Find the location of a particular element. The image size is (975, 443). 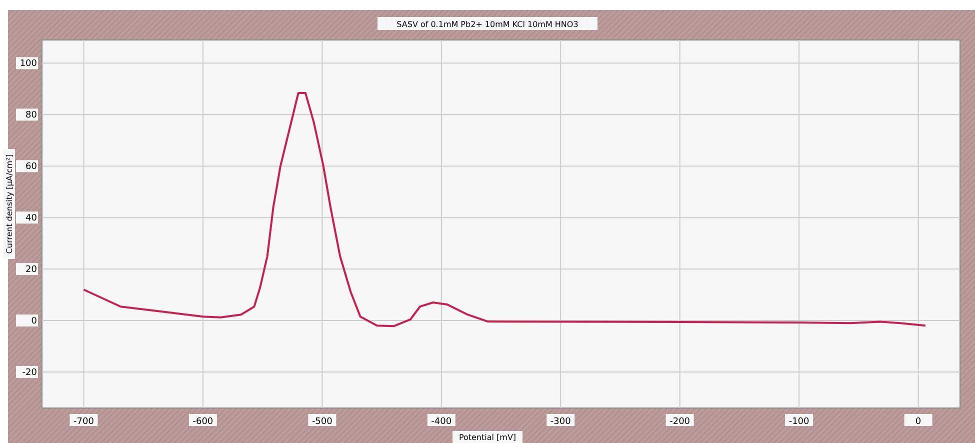

y-tick-label: 20 is located at coordinates (32, 270).